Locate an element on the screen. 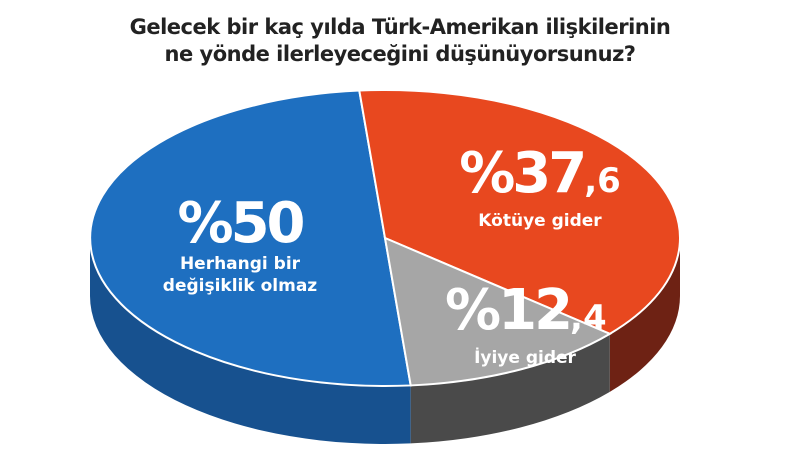  label-no-change: %50 Herhangi bir değişiklik olmaz is located at coordinates (240, 246).